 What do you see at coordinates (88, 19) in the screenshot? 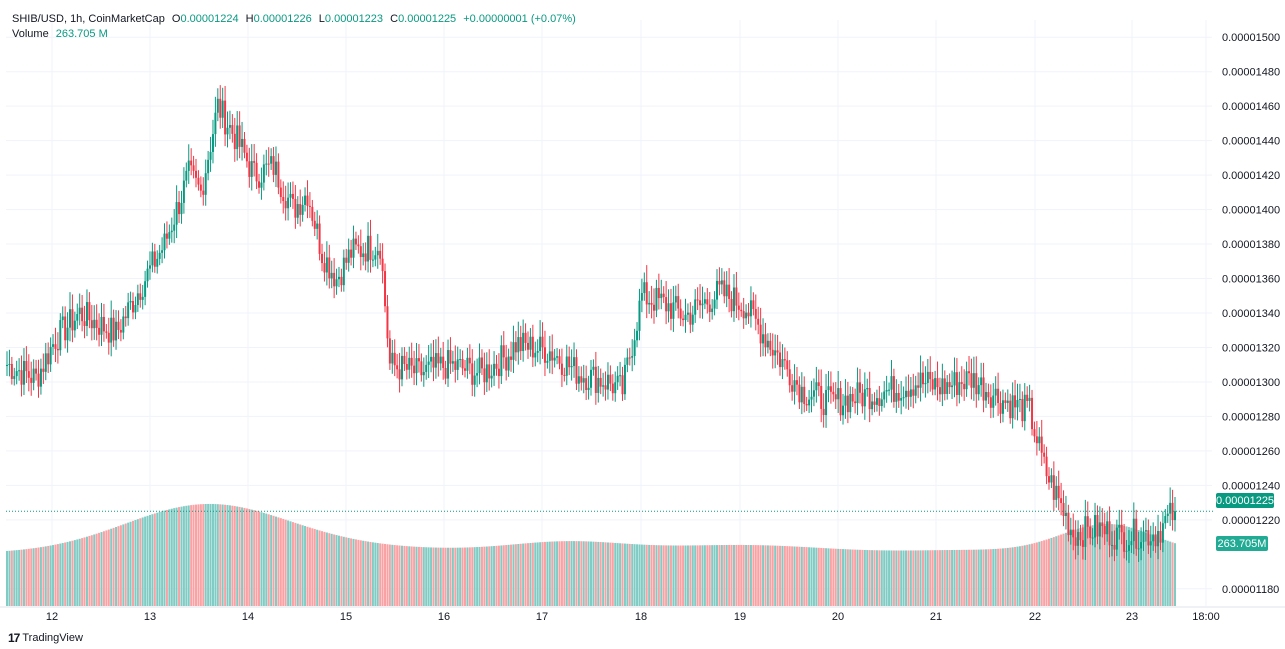
I see `symbol-title: SHIB/USD, 1h, CoinMarketCap` at bounding box center [88, 19].